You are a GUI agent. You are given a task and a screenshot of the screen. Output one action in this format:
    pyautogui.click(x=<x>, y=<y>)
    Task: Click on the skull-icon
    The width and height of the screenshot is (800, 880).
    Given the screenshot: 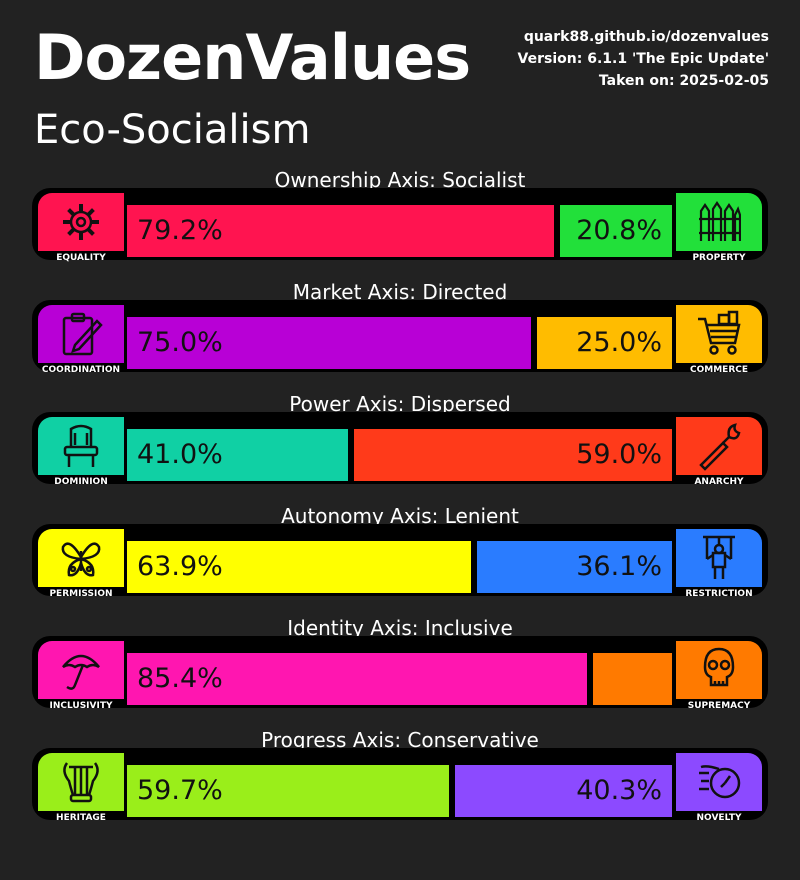 What is the action you would take?
    pyautogui.click(x=719, y=670)
    